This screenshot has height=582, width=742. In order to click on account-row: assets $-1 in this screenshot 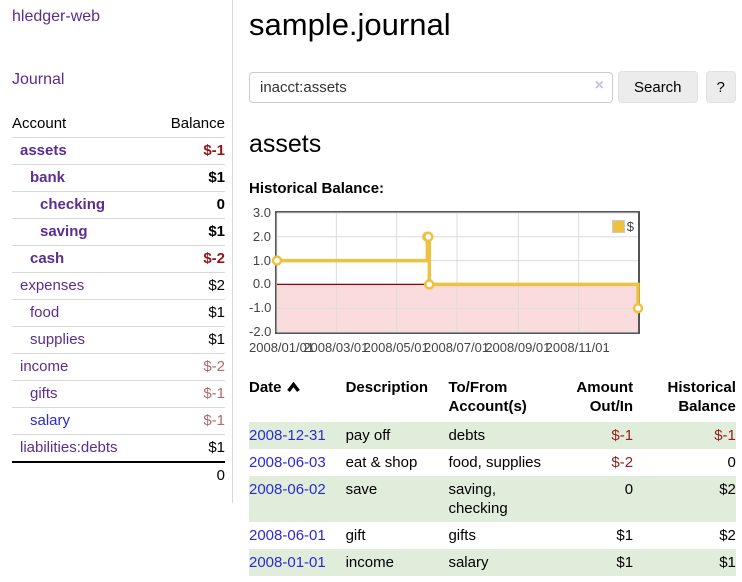, I will do `click(118, 151)`.